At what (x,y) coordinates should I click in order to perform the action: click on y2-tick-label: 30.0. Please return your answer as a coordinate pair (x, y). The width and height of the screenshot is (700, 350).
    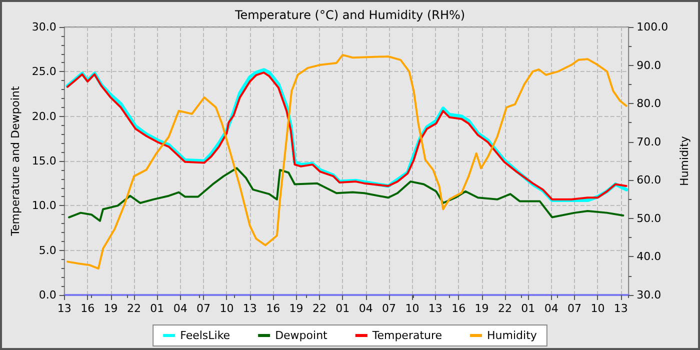
    Looking at the image, I should click on (649, 295).